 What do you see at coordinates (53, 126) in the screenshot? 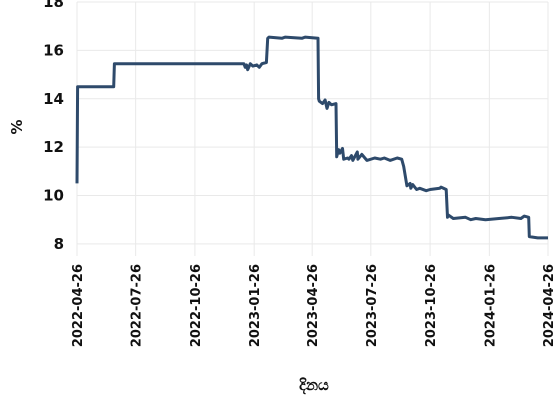
I see `y-axis-ticks: 8 10 12 14 16 18` at bounding box center [53, 126].